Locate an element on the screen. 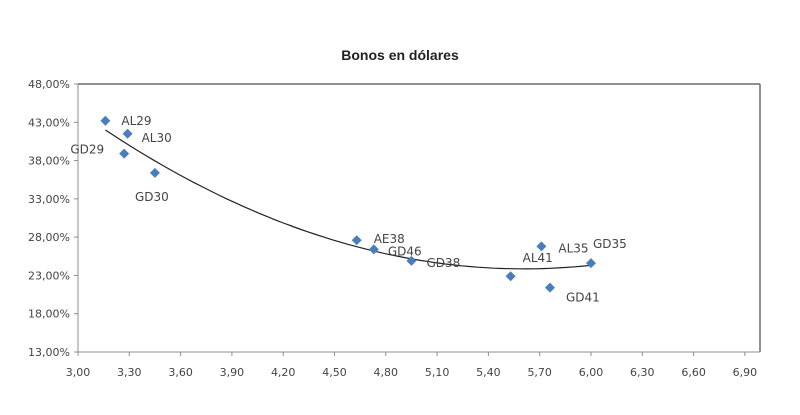 The height and width of the screenshot is (415, 800). y-tick-label: 18,00% is located at coordinates (49, 314).